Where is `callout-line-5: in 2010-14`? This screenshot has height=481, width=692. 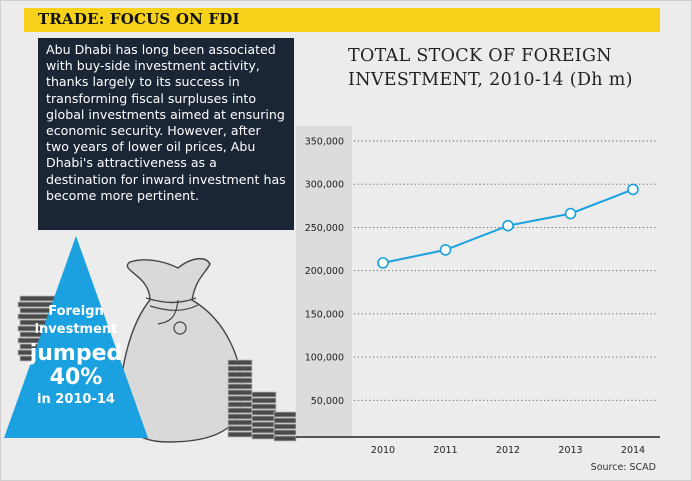
callout-line-5: in 2010-14 is located at coordinates (76, 399).